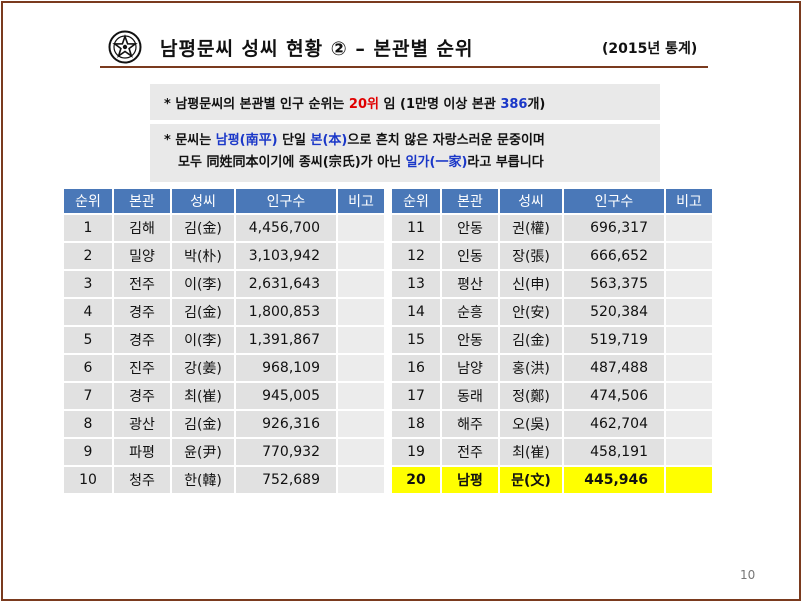  I want to click on year-note: (2015년 통계), so click(650, 49).